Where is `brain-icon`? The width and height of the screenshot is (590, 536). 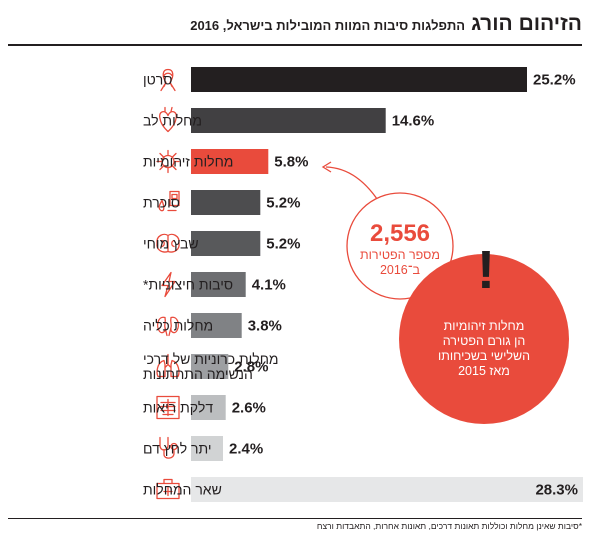
brain-icon is located at coordinates (168, 243).